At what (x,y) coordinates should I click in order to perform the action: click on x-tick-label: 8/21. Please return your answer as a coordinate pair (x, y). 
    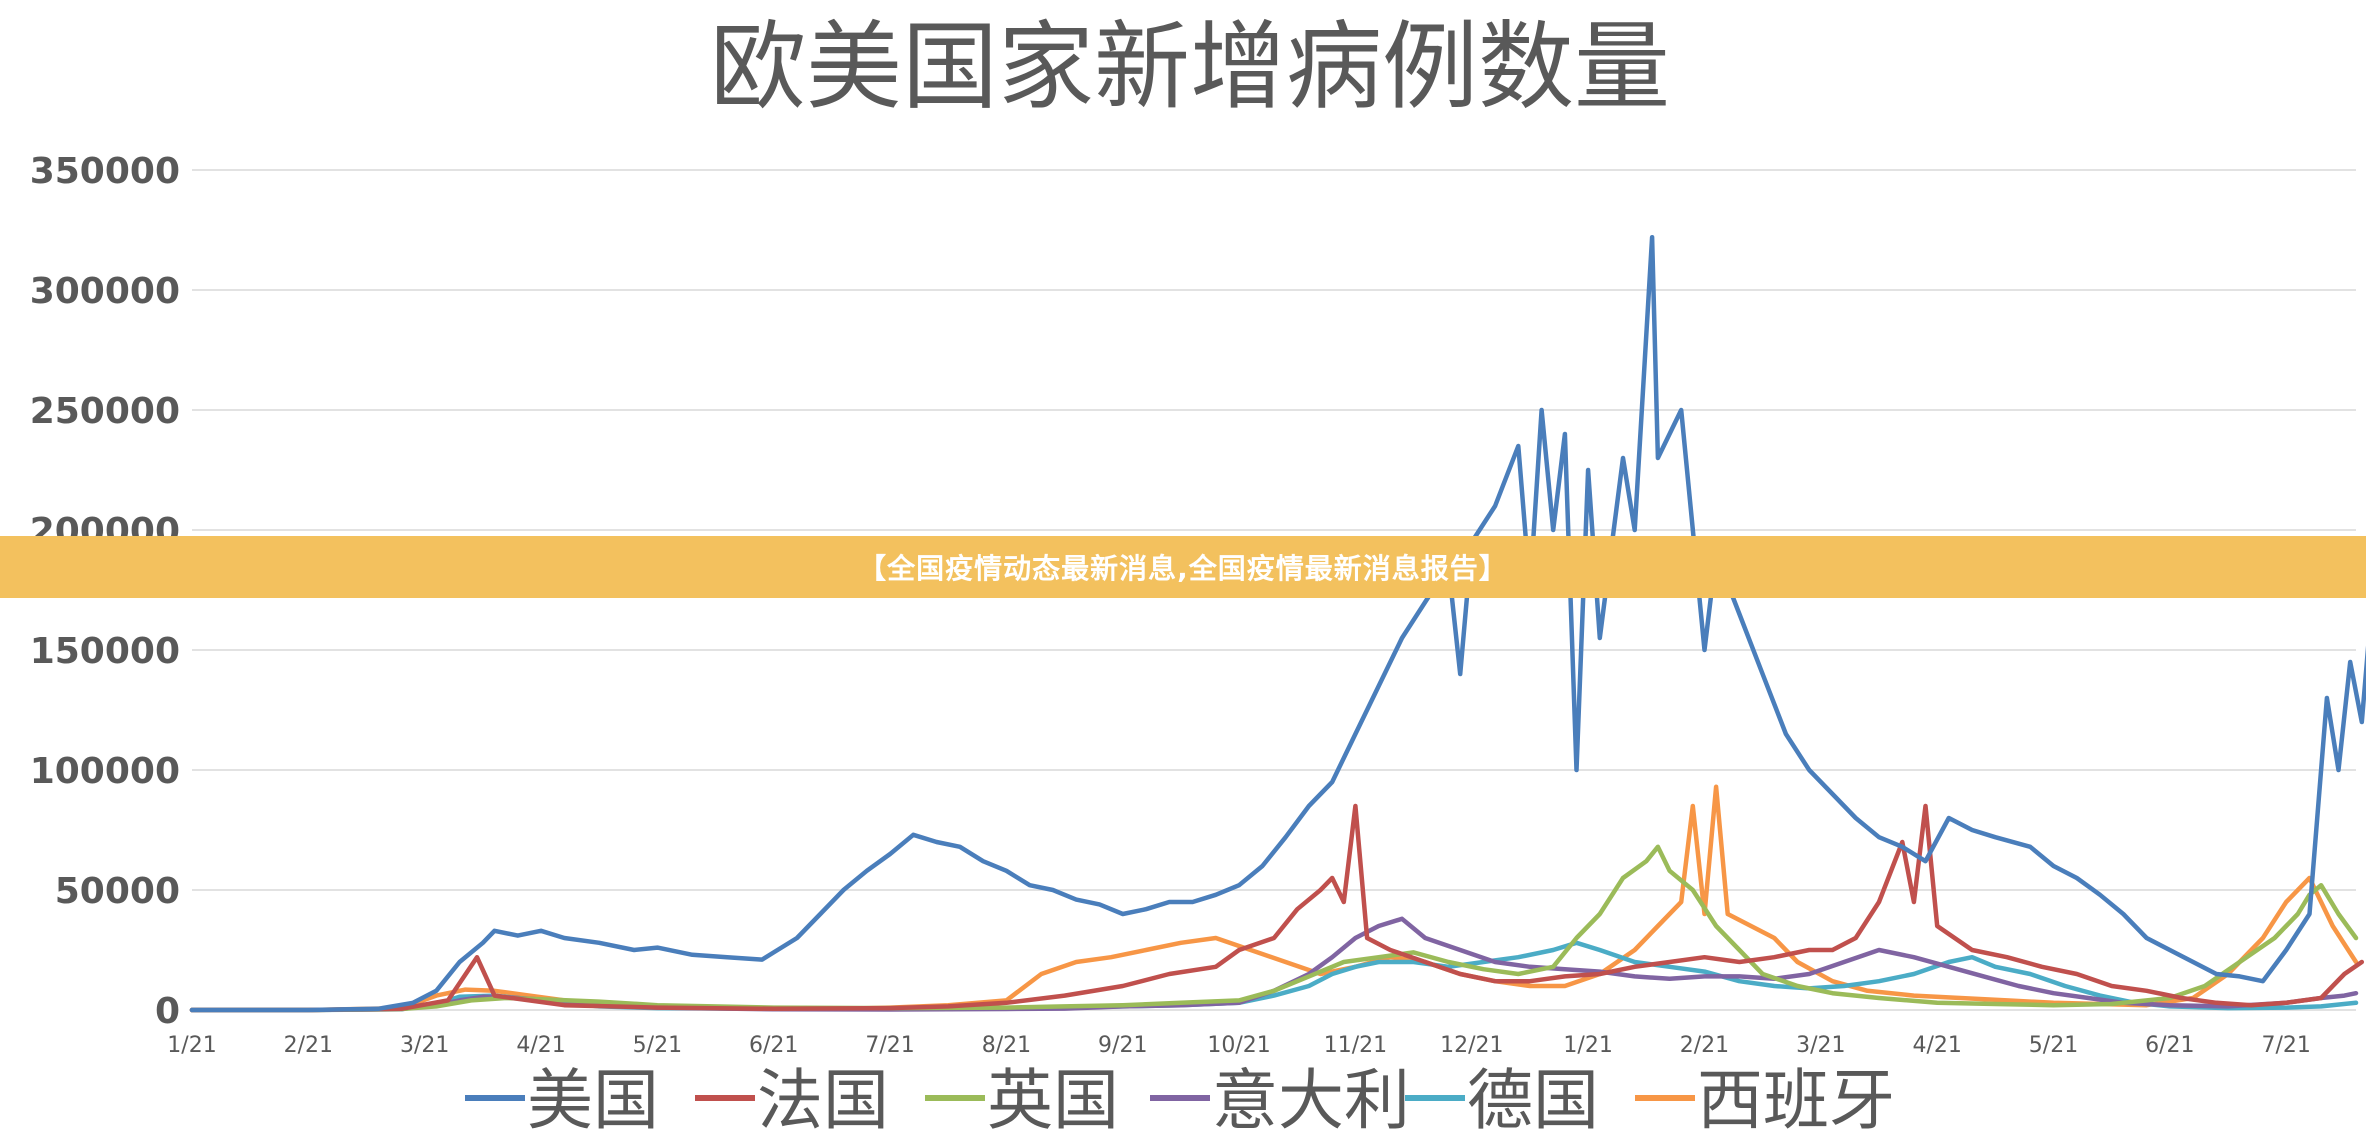
    Looking at the image, I should click on (1006, 1045).